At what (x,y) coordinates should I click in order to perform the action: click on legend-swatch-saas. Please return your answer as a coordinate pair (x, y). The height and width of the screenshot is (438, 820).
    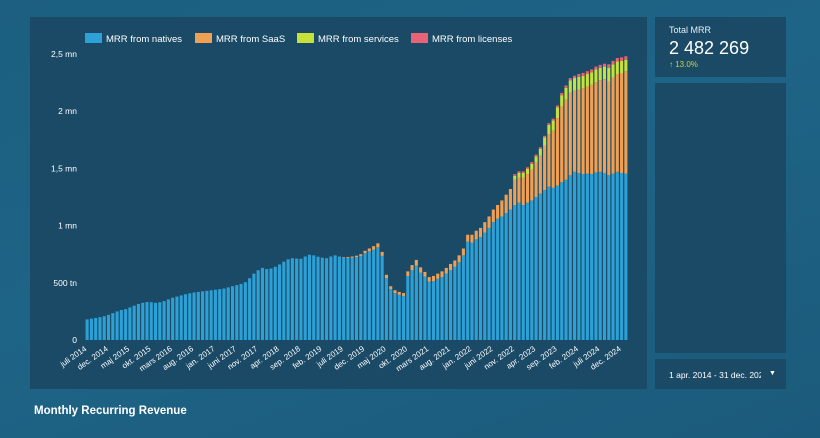
    Looking at the image, I should click on (203, 38).